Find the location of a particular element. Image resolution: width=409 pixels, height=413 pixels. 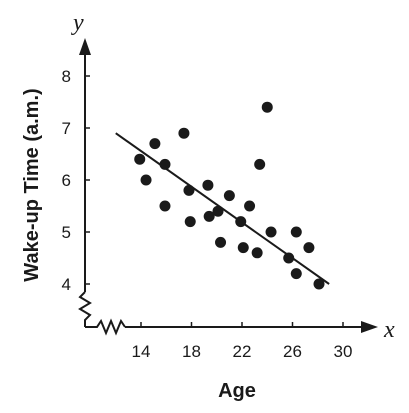

x-axis-title: Age is located at coordinates (237, 391).